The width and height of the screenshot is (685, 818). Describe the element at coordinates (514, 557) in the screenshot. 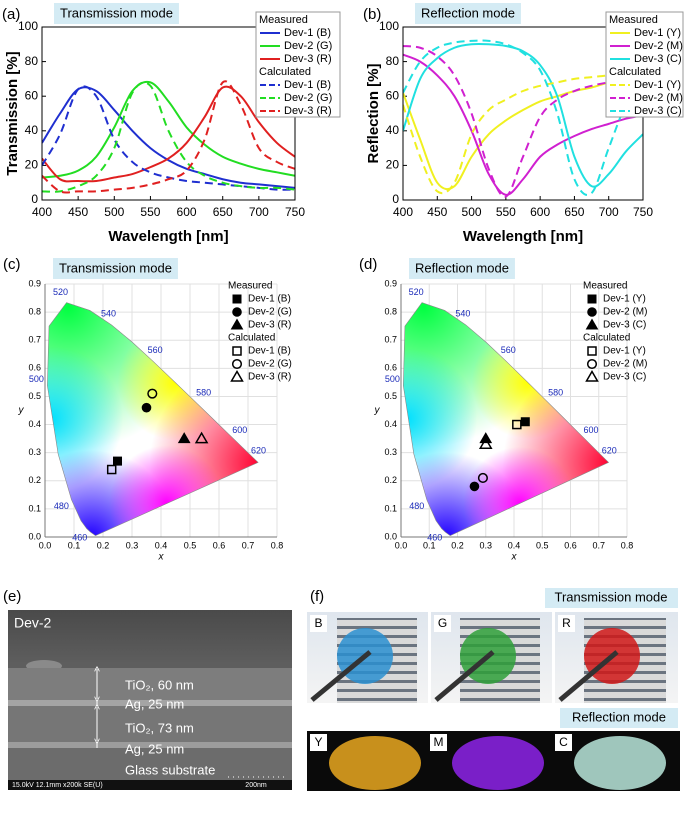

I see `x-axis-title: x` at that location.